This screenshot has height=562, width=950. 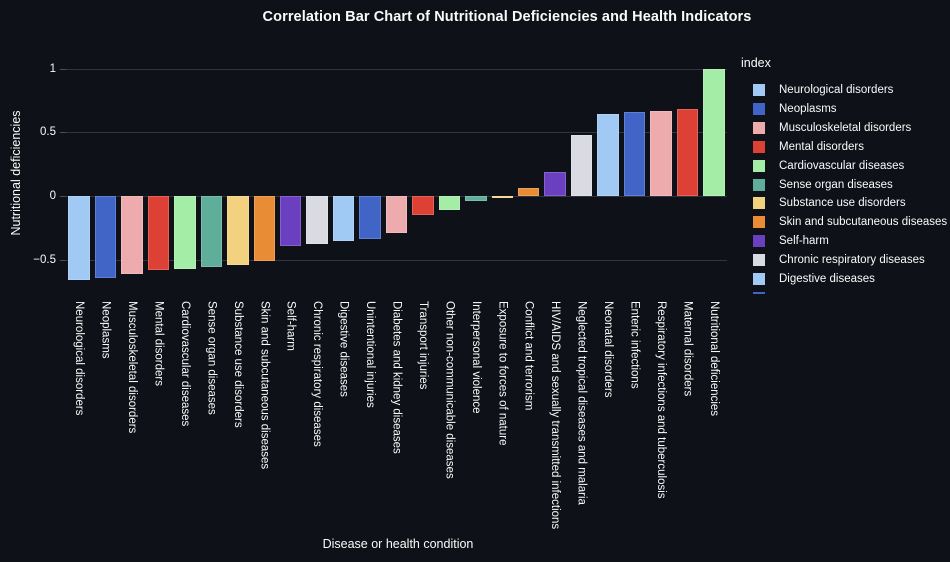 What do you see at coordinates (52, 196) in the screenshot?
I see `y-tick-label: 0` at bounding box center [52, 196].